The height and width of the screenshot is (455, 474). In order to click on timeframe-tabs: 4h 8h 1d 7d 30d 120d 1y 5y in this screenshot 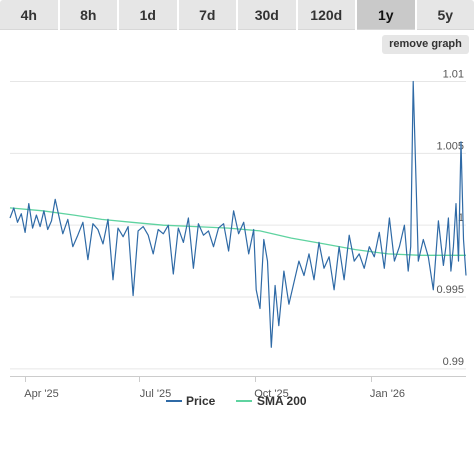, I will do `click(237, 15)`.